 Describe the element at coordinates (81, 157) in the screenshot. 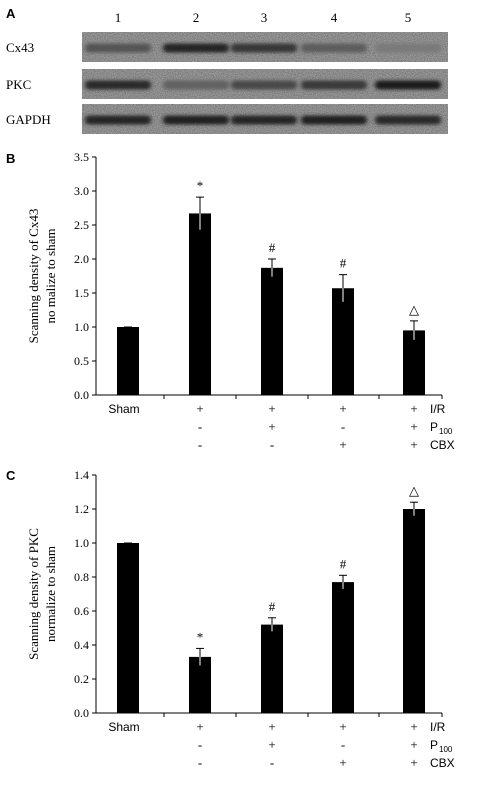

I see `y-tick-label: 3.5` at that location.